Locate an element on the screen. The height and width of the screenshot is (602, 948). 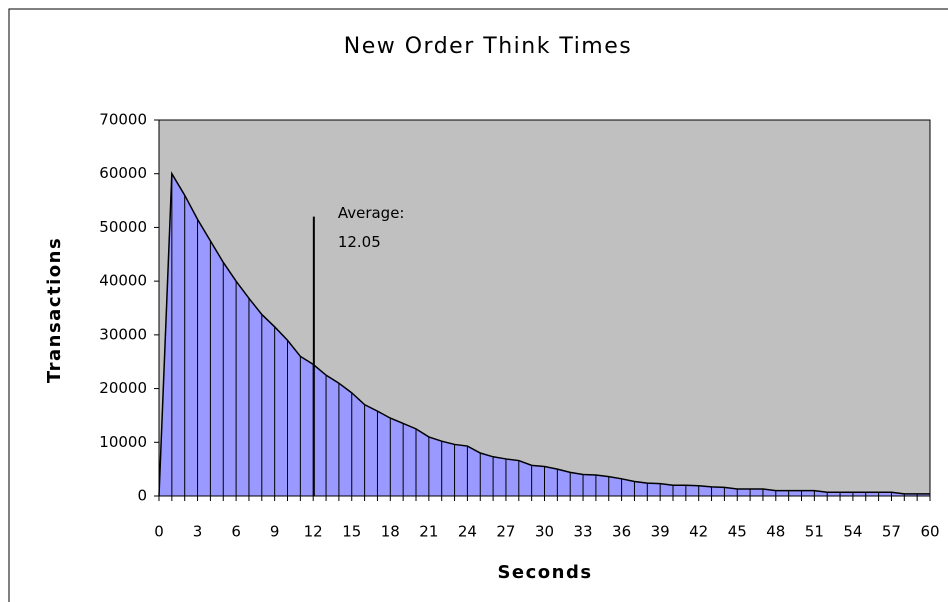
x-tick-label: 60 is located at coordinates (929, 532).